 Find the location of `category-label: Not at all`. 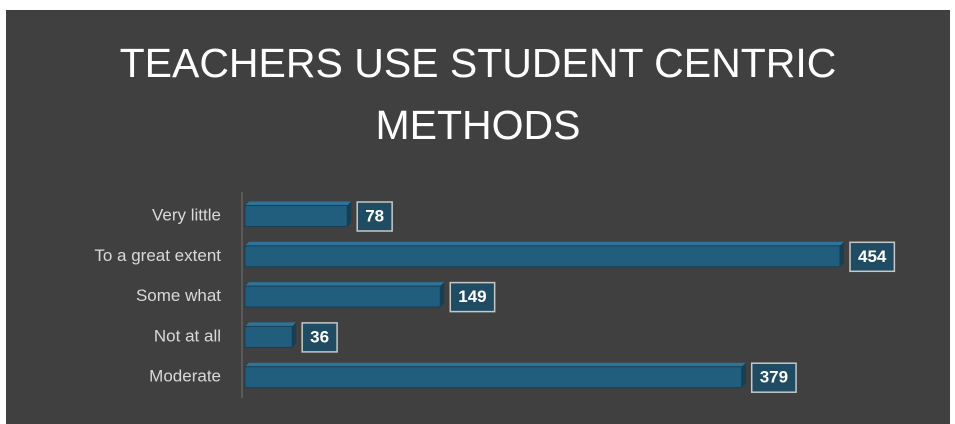

category-label: Not at all is located at coordinates (187, 335).